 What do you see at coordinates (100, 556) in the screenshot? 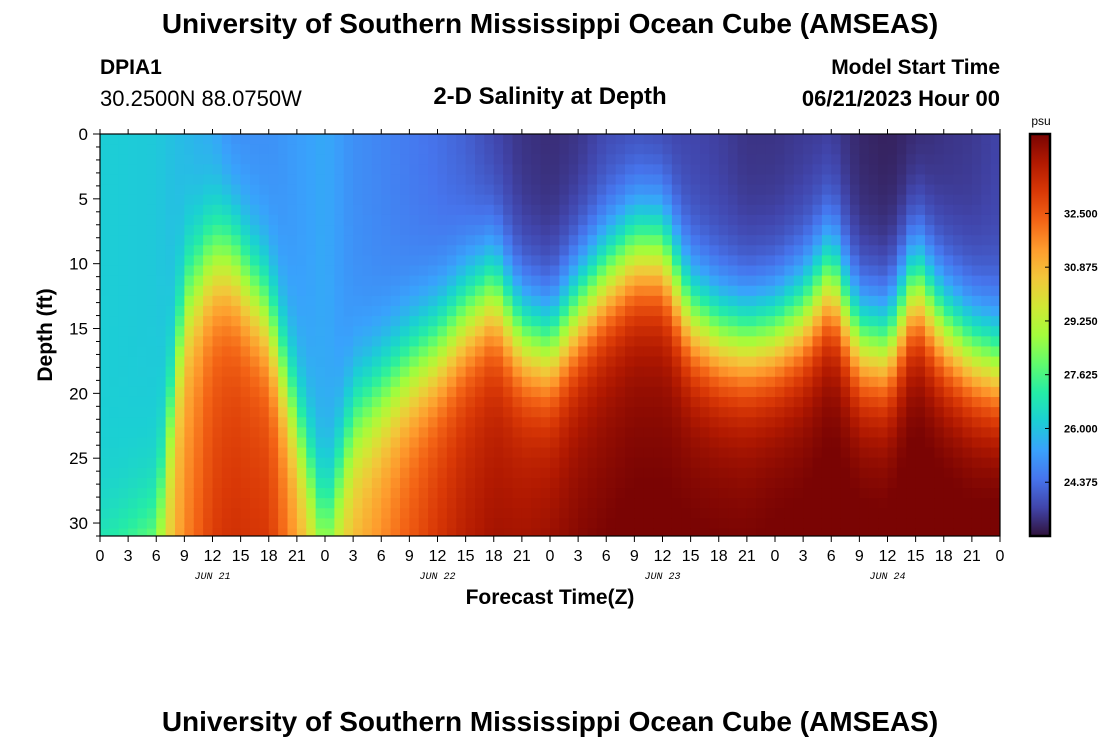
I see `x-tick-label: 0` at bounding box center [100, 556].